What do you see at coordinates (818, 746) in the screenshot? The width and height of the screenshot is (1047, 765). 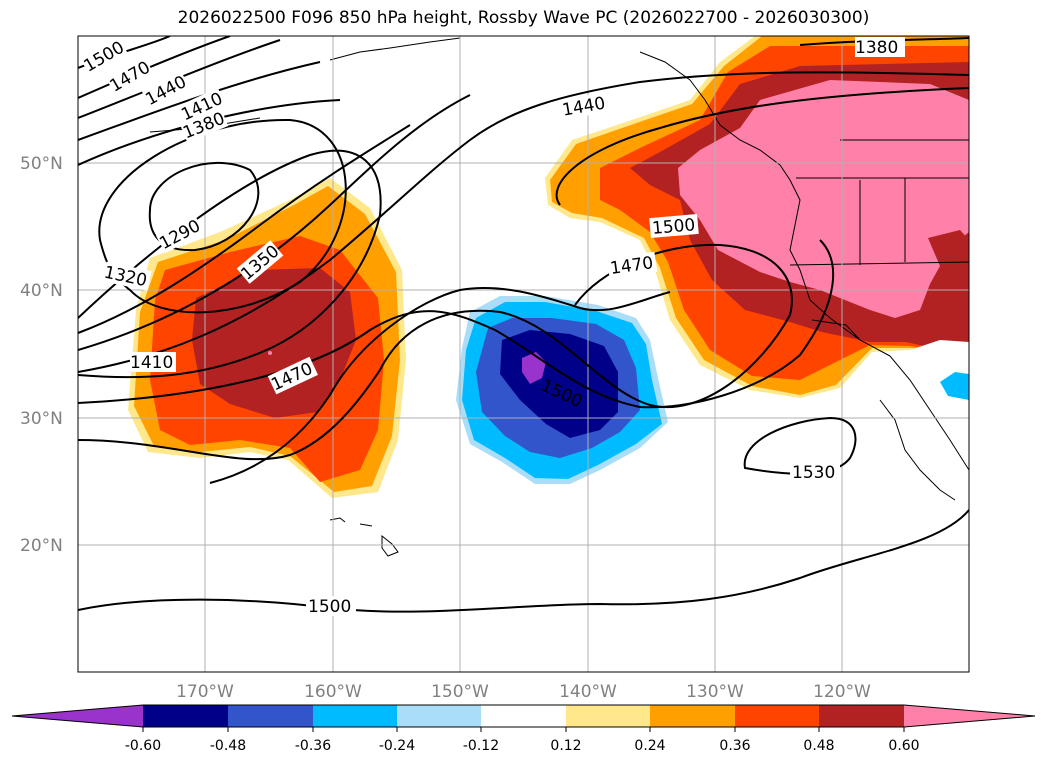 I see `colorbar-tick-label: 0.48` at bounding box center [818, 746].